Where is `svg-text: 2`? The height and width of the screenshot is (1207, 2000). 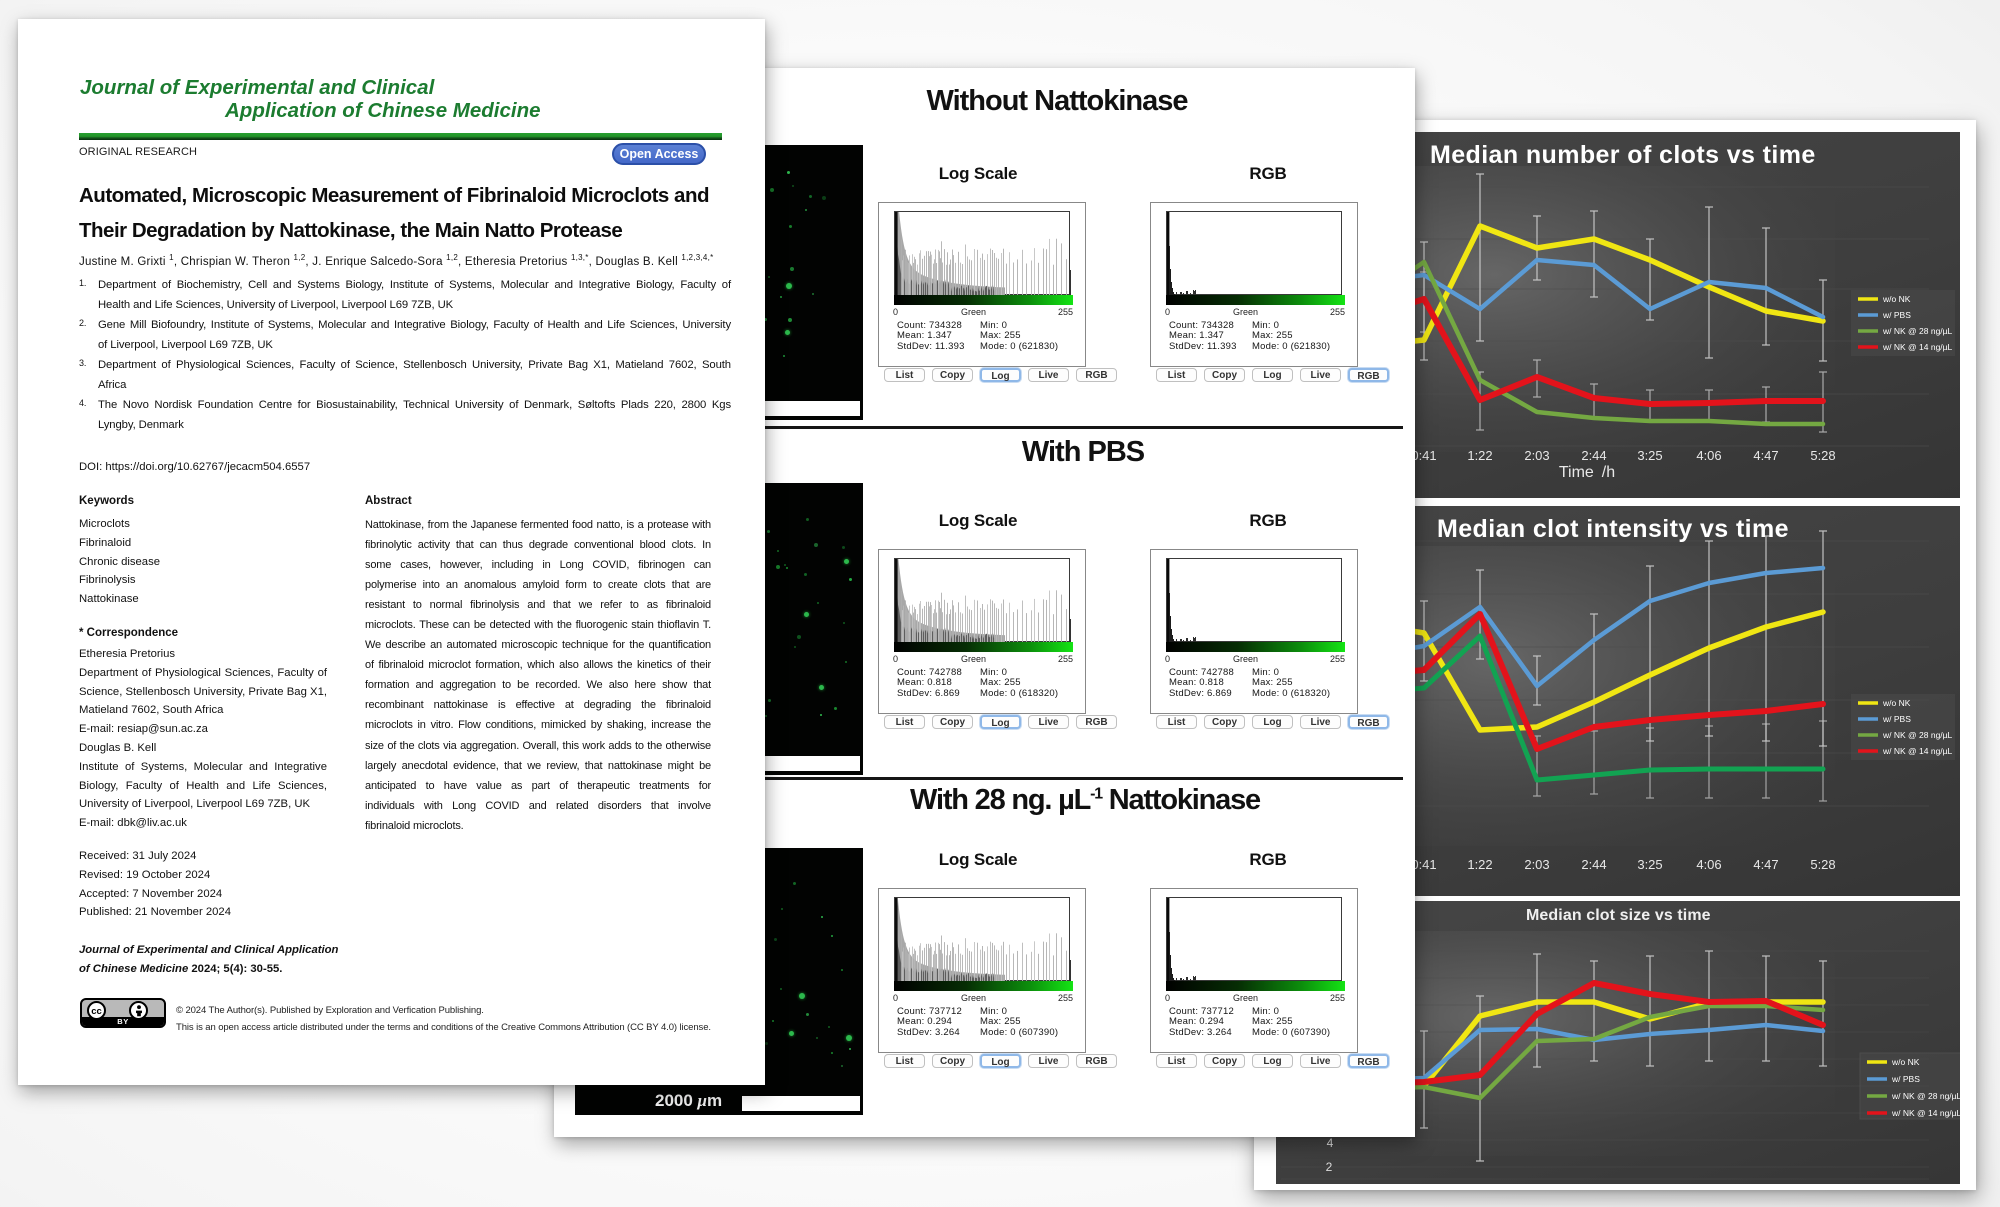
svg-text: 2 is located at coordinates (1329, 1167).